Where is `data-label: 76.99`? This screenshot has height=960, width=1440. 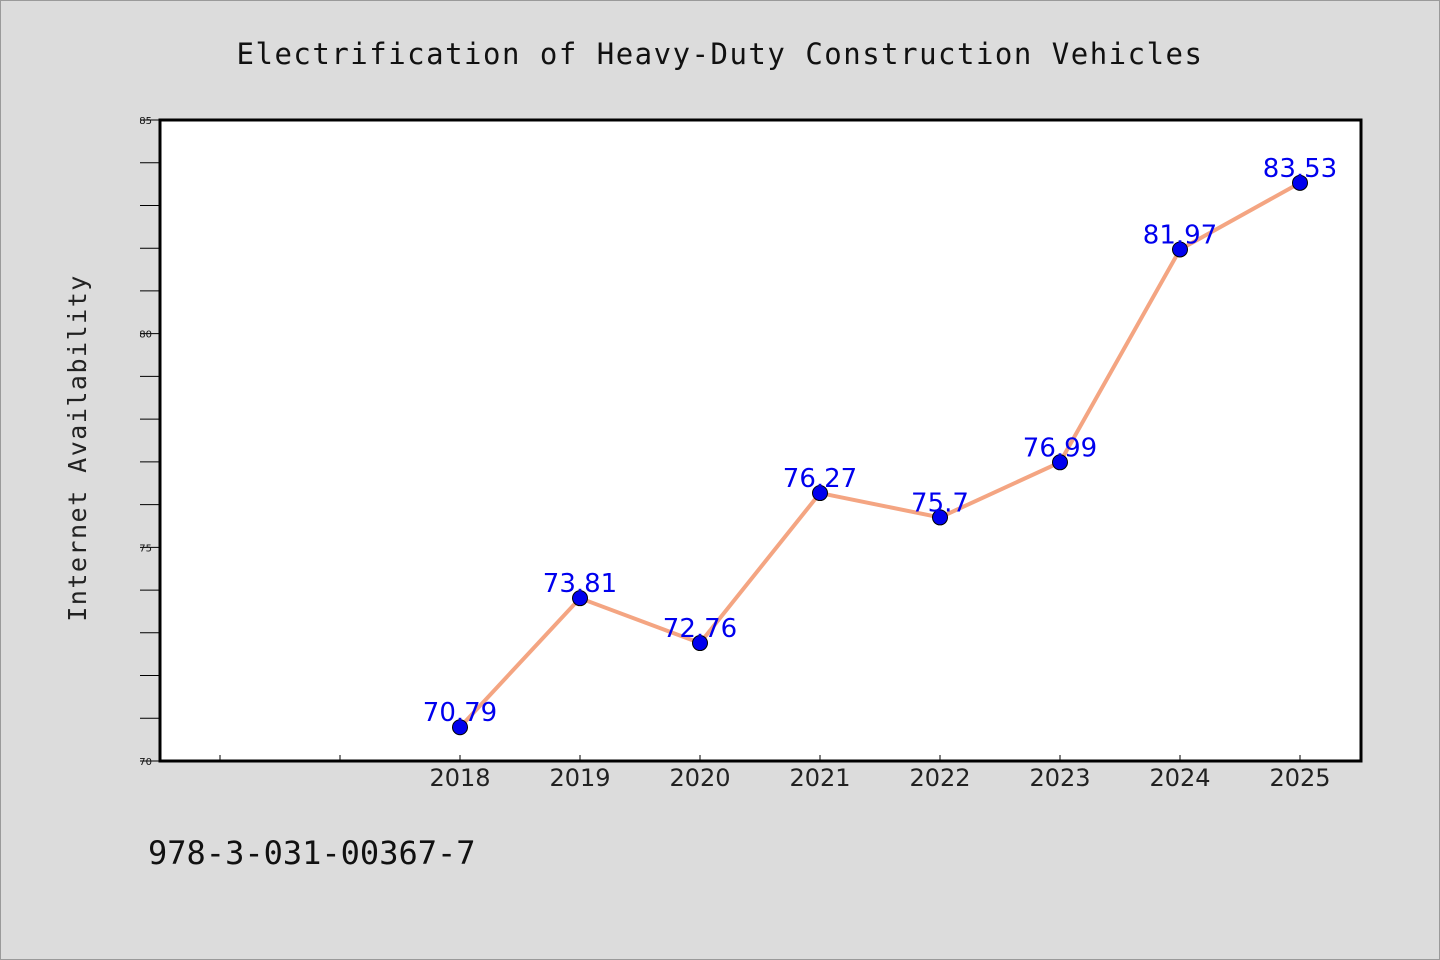 data-label: 76.99 is located at coordinates (1060, 448).